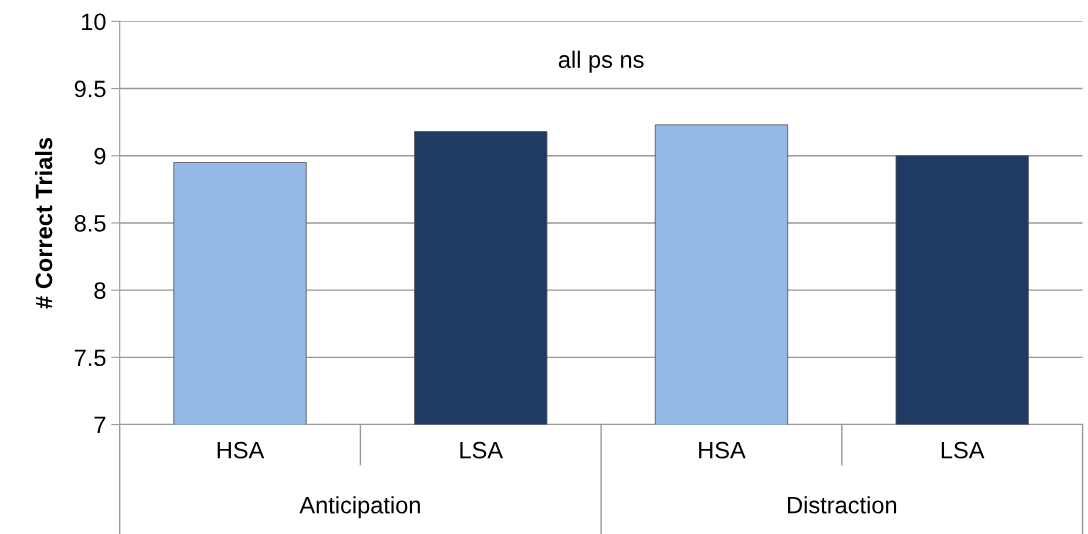 This screenshot has width=1088, height=534. What do you see at coordinates (100, 156) in the screenshot?
I see `y-tick-label: 9` at bounding box center [100, 156].